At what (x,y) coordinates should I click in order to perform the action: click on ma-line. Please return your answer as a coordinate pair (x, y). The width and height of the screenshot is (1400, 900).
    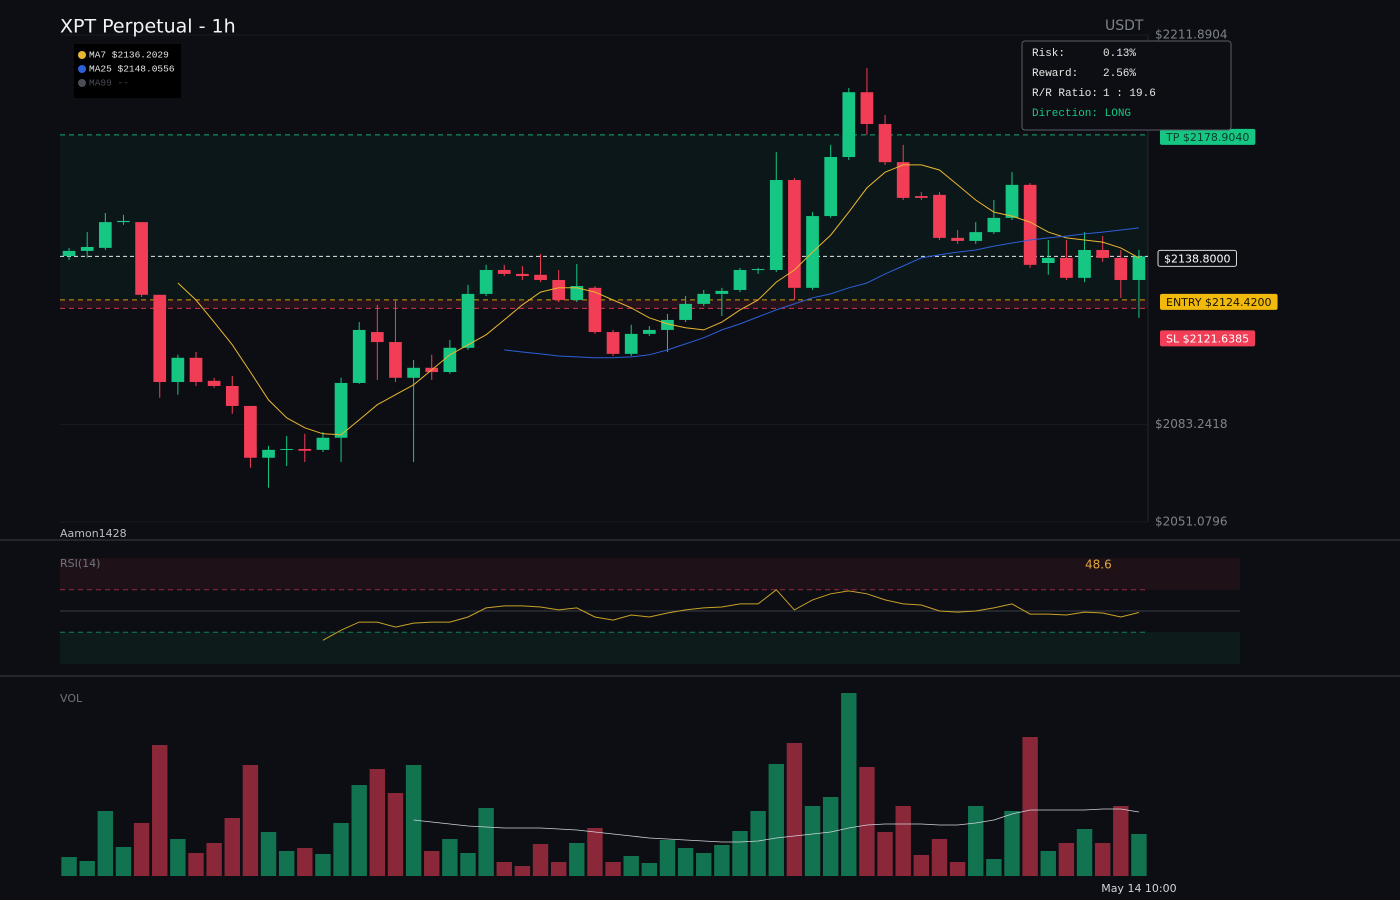
    Looking at the image, I should click on (821, 293).